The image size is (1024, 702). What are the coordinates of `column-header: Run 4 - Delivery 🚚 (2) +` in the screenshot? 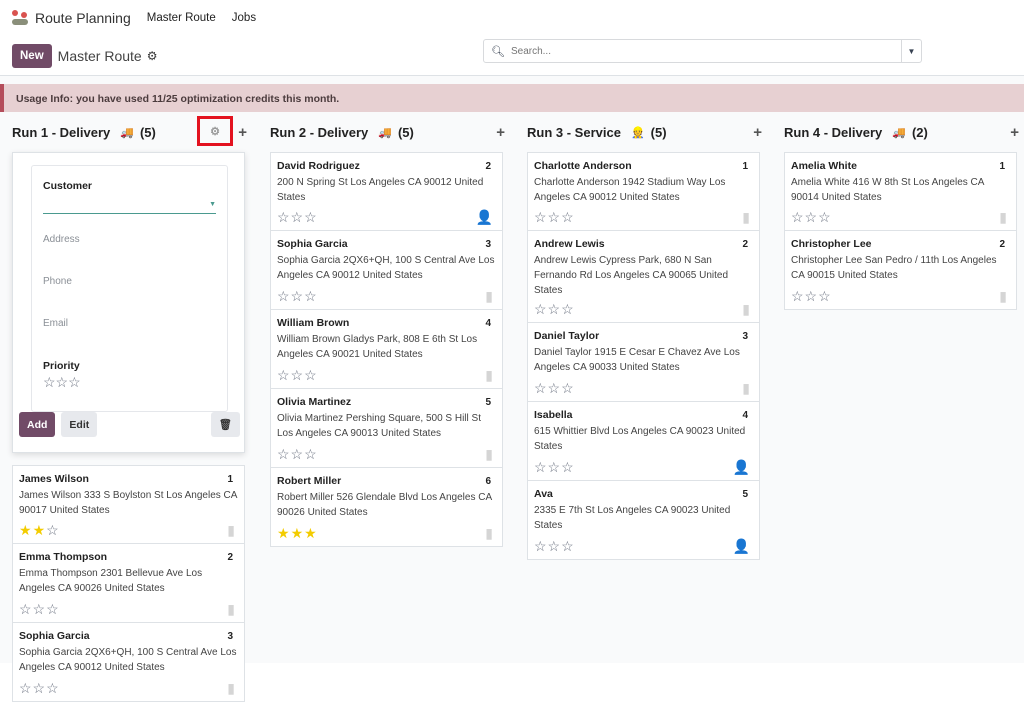 It's located at (901, 132).